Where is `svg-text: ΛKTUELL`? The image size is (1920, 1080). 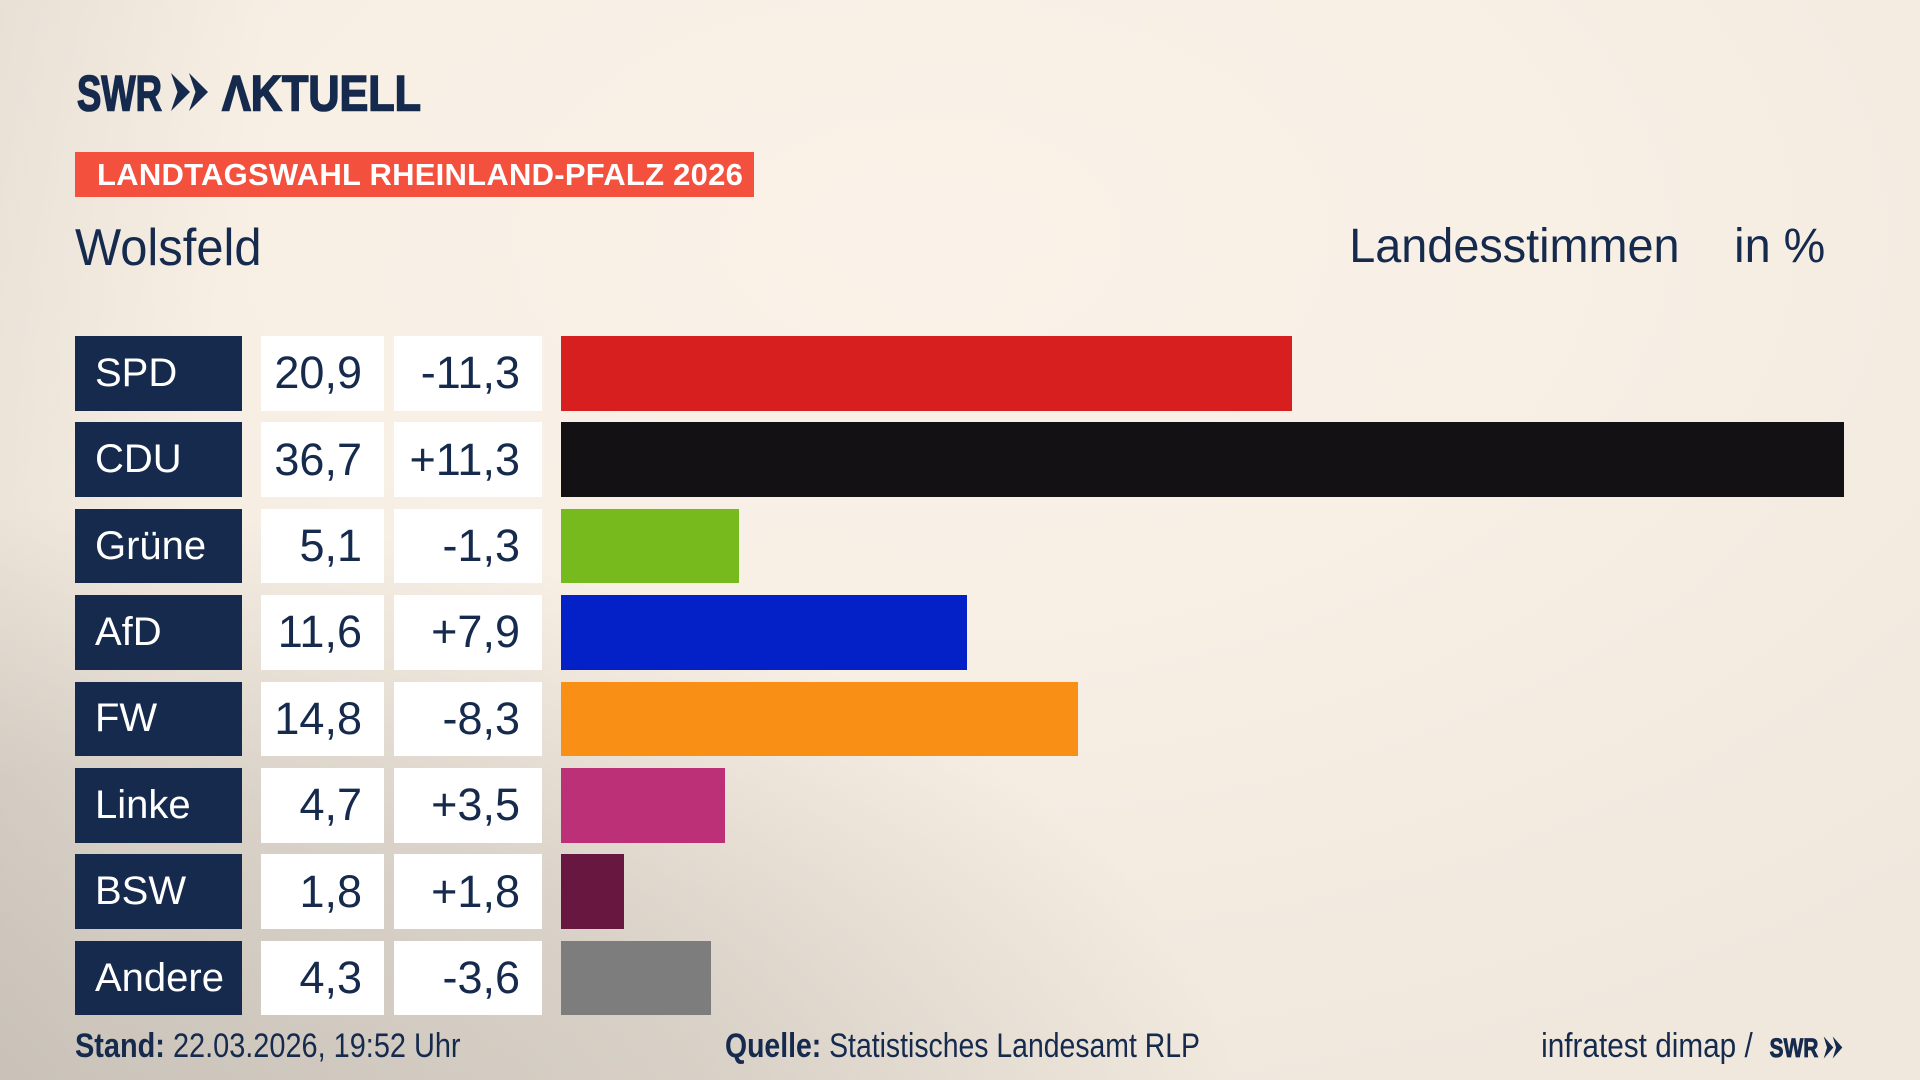 svg-text: ΛKTUELL is located at coordinates (321, 94).